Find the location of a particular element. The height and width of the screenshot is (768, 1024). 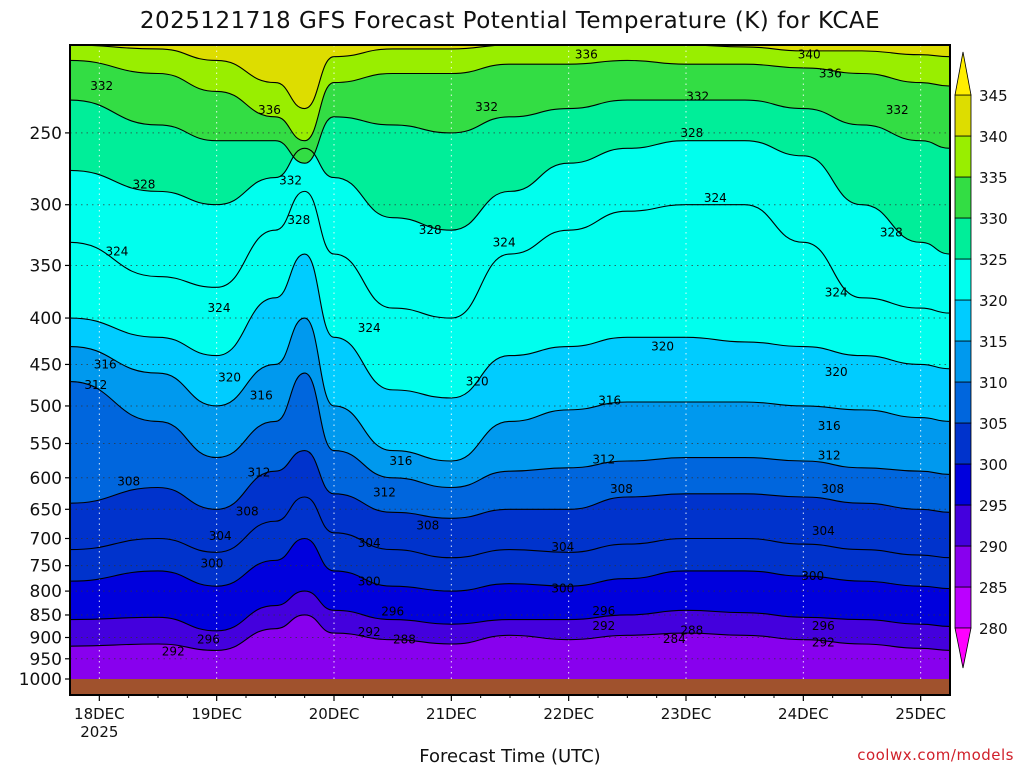

x-tick-label: 22DEC is located at coordinates (568, 714).